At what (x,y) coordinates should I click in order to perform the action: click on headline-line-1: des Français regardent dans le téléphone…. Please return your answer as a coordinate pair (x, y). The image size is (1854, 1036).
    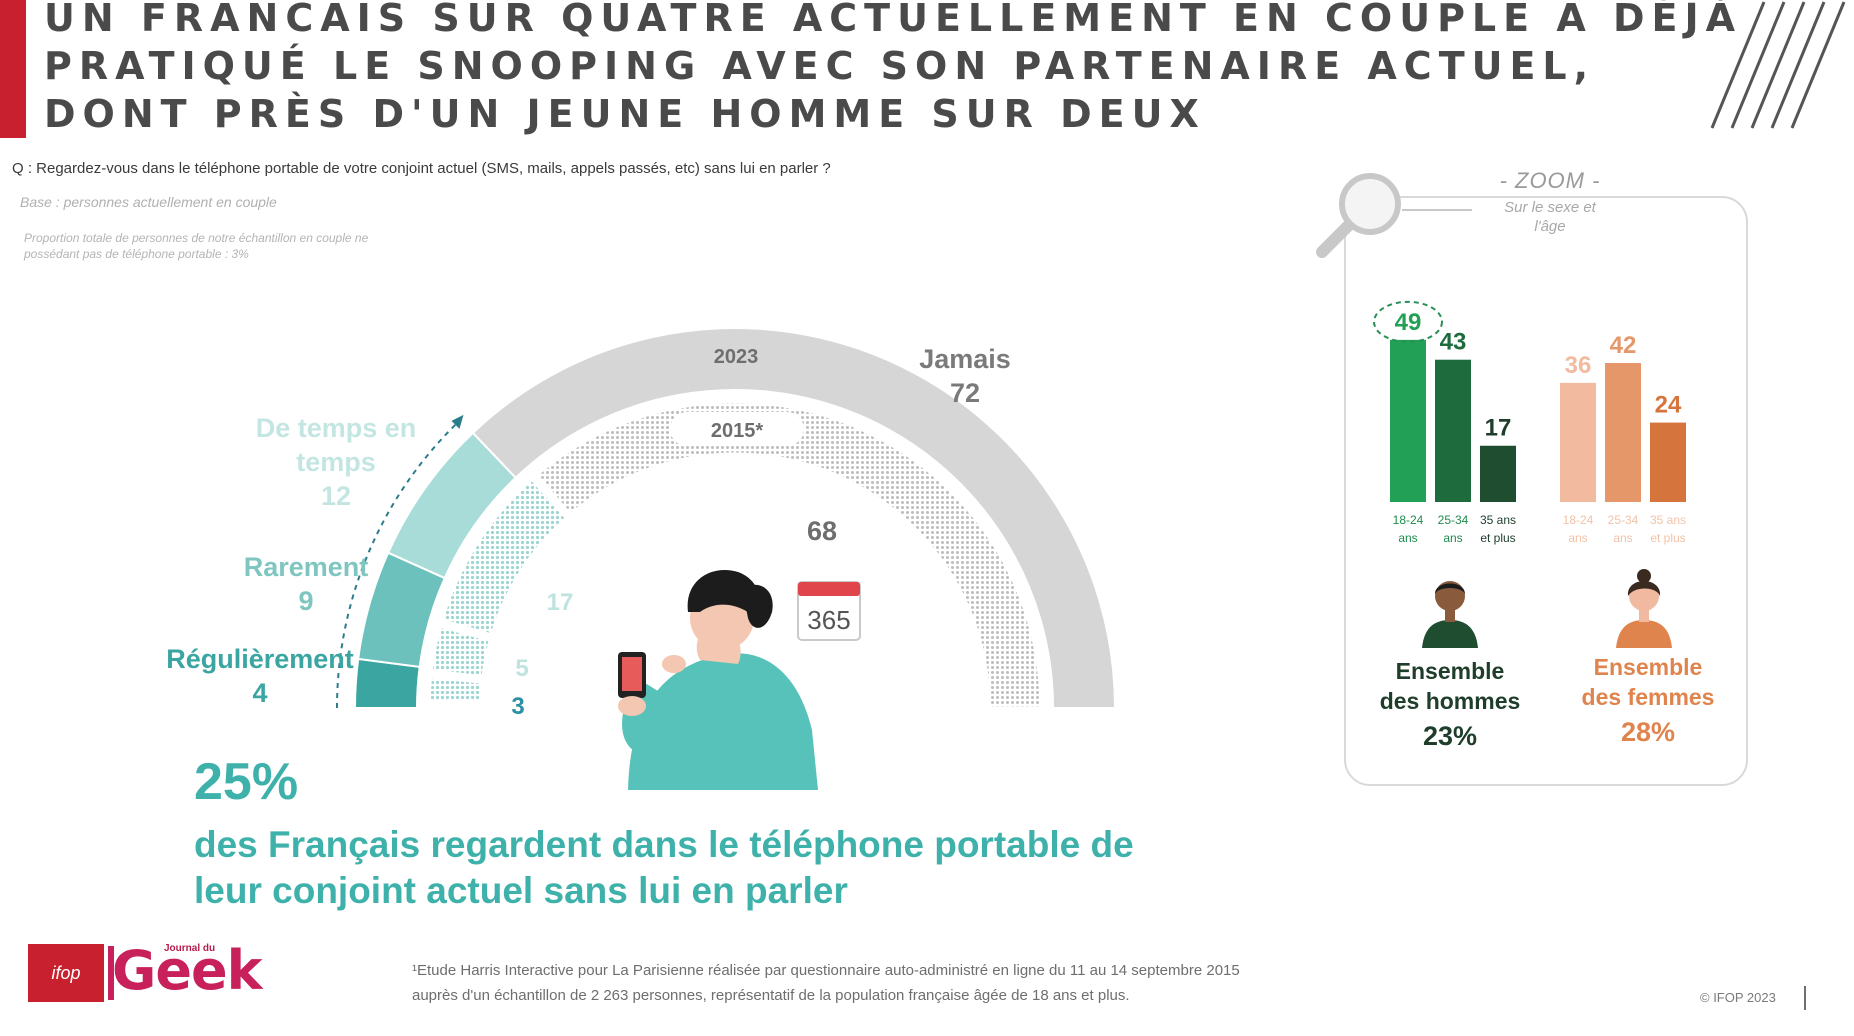
    Looking at the image, I should click on (664, 844).